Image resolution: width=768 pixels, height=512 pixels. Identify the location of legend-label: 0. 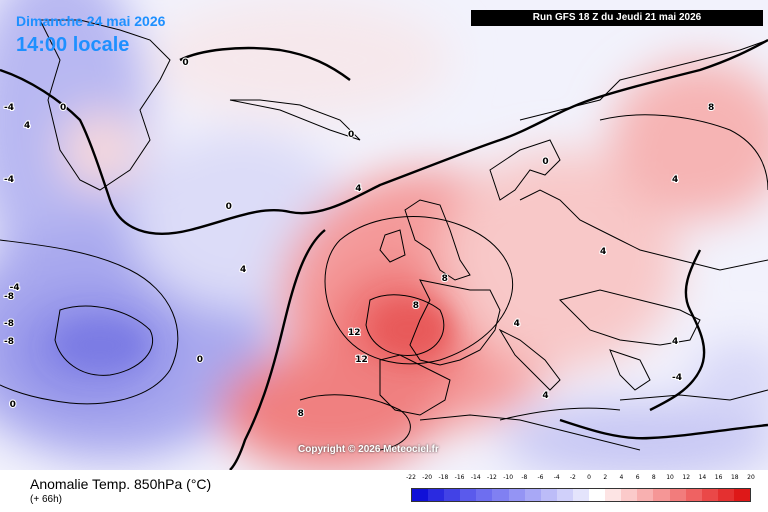
(589, 477).